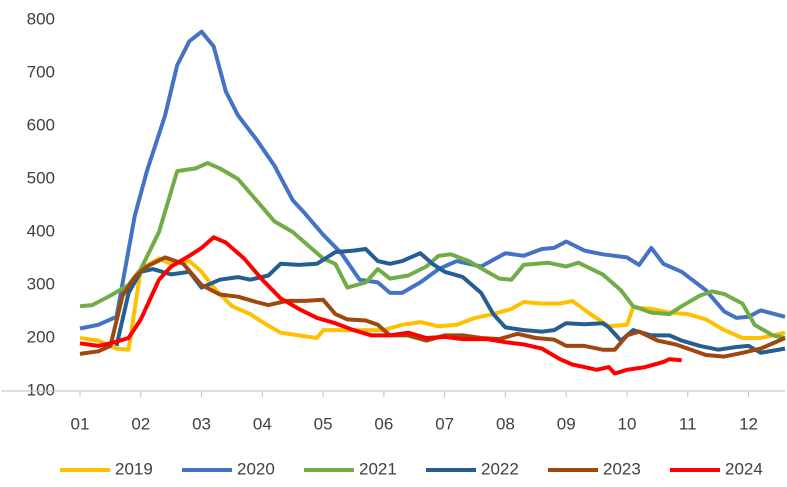 This screenshot has height=487, width=787. Describe the element at coordinates (41, 177) in the screenshot. I see `y-tick-label: 500` at that location.